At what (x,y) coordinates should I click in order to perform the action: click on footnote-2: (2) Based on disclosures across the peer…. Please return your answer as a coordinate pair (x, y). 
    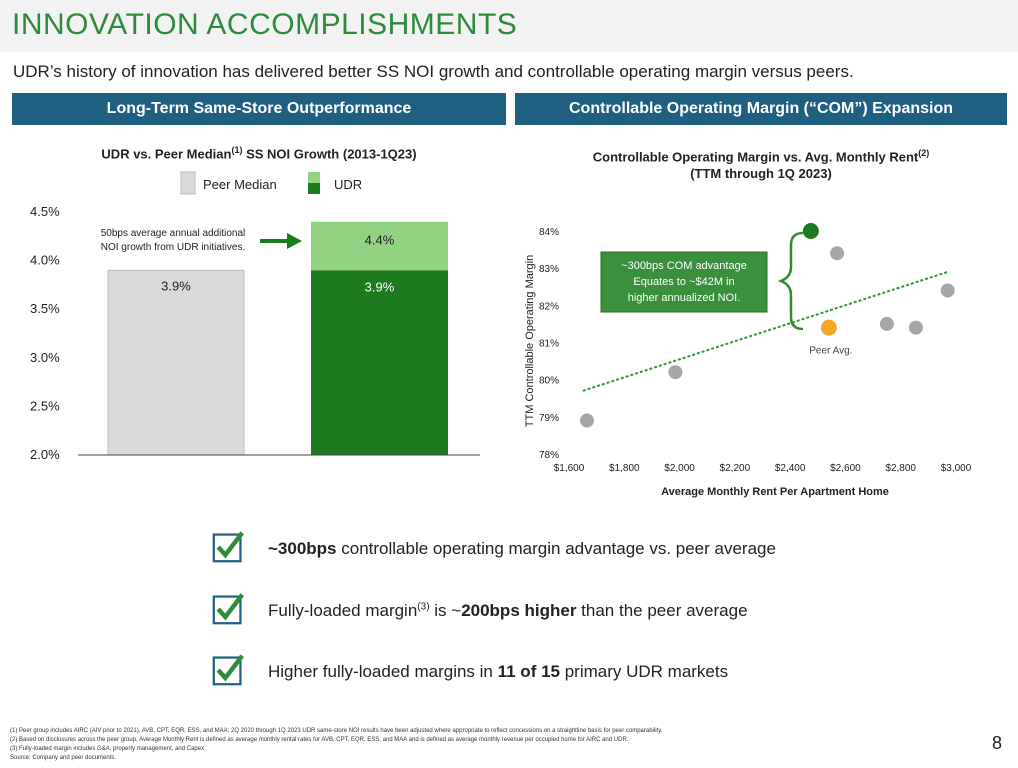
    Looking at the image, I should click on (319, 740).